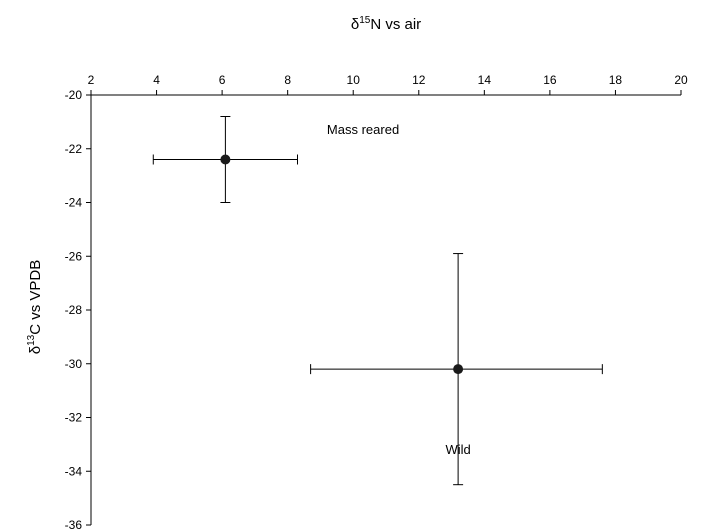  I want to click on y-axis-title-suffix: C vs VPDB, so click(35, 297).